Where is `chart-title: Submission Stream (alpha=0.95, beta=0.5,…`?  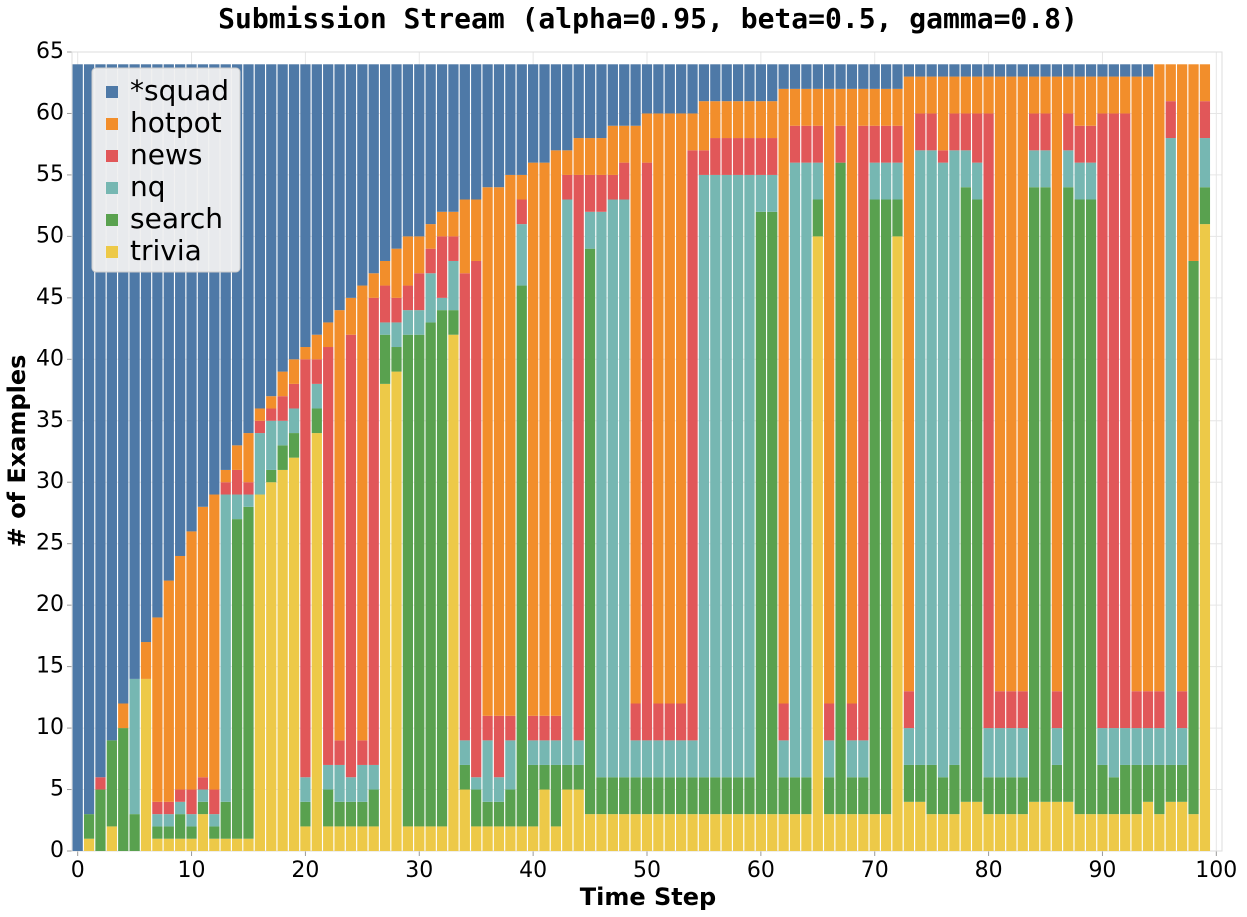 chart-title: Submission Stream (alpha=0.95, beta=0.5,… is located at coordinates (648, 18).